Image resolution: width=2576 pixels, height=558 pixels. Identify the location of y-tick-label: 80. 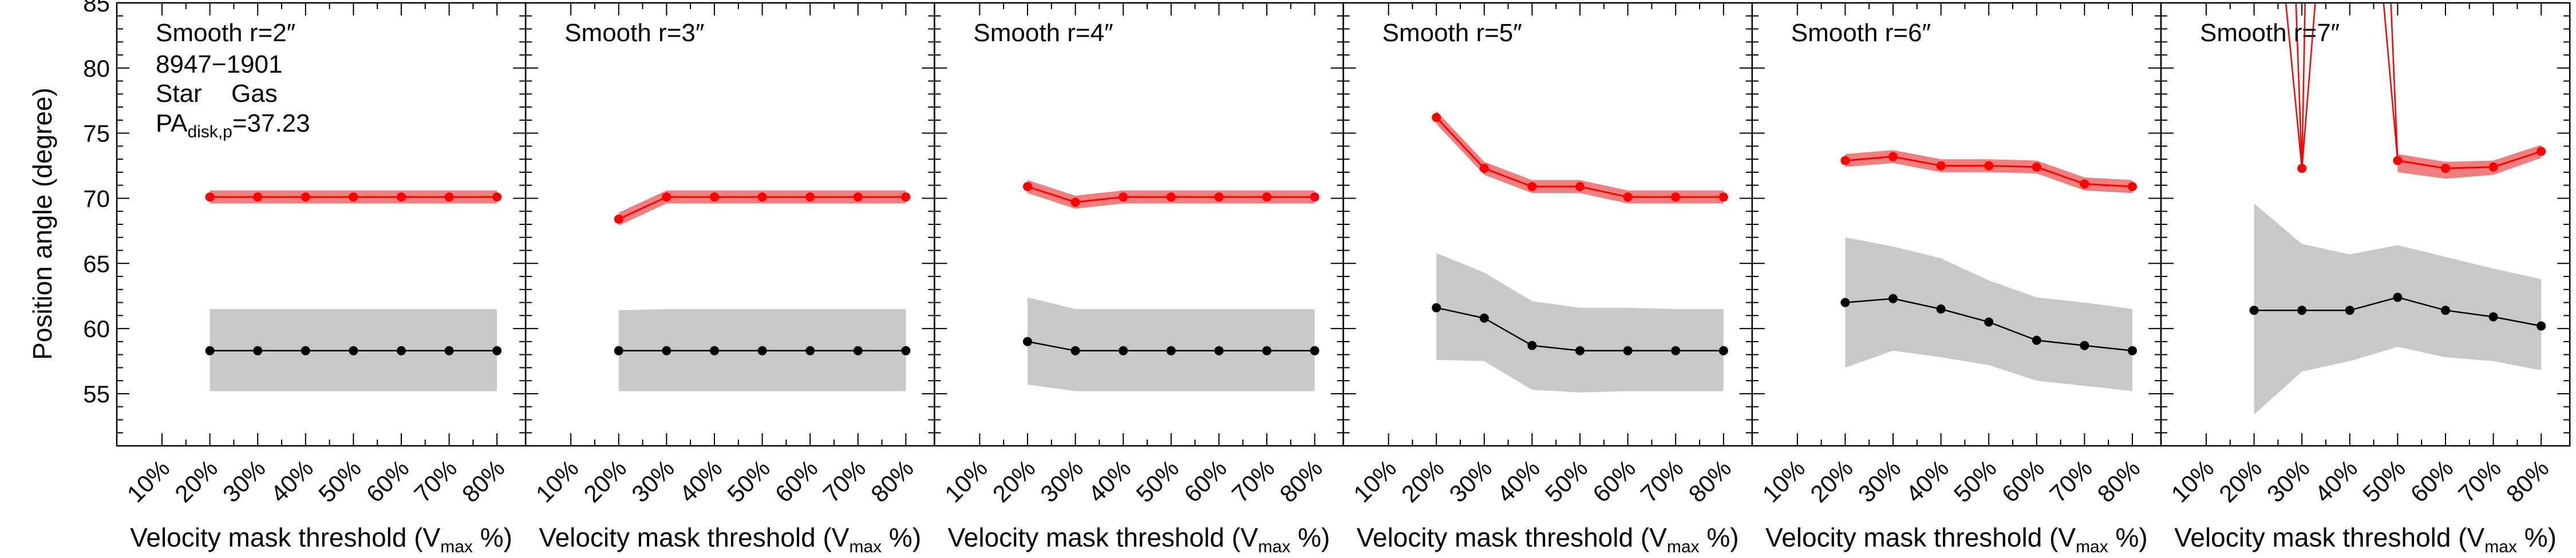
(96, 68).